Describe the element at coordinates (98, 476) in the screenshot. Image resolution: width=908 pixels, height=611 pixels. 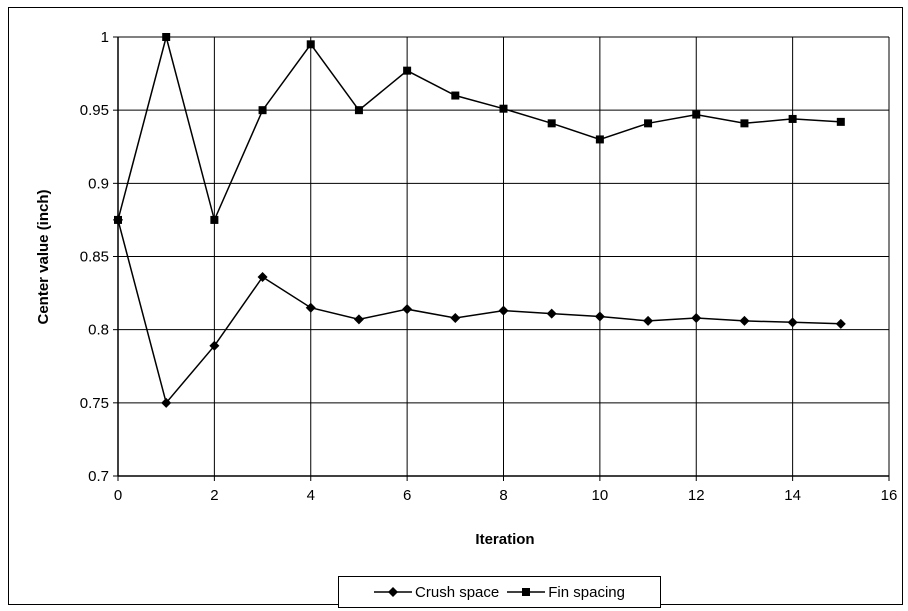
I see `y-tick-label: 0.7` at that location.